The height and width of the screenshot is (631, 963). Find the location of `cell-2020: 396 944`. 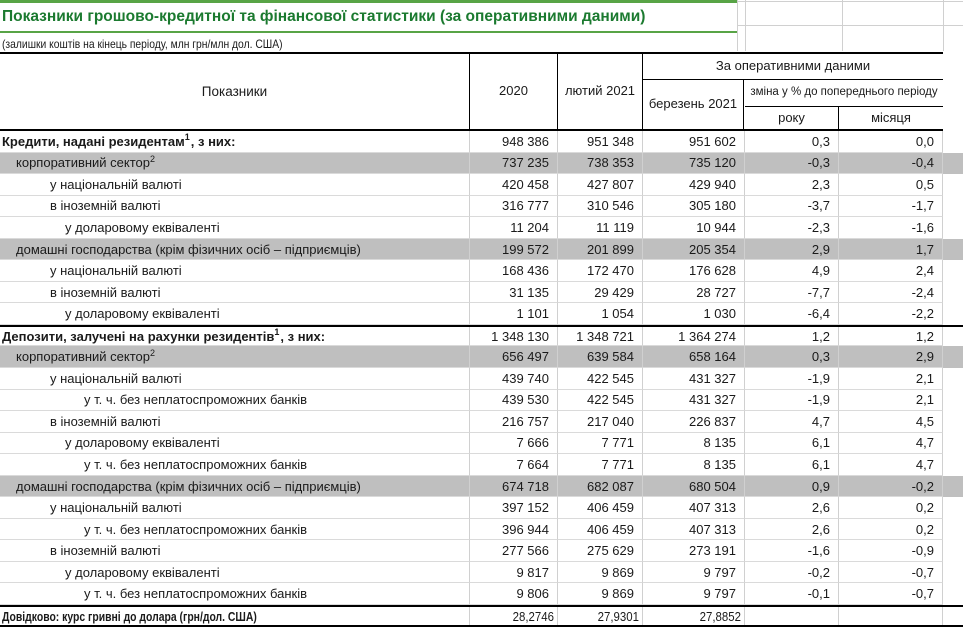

cell-2020: 396 944 is located at coordinates (514, 529).